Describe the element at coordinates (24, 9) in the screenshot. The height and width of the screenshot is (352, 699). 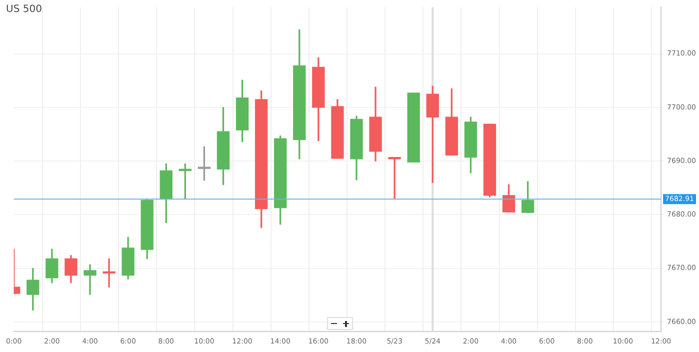
I see `chart-title: US 500` at that location.